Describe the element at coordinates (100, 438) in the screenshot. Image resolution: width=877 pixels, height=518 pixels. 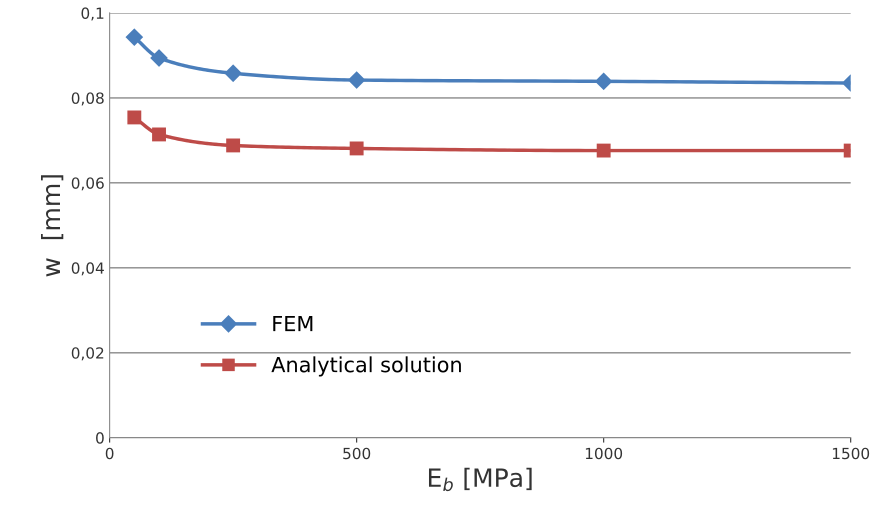
I see `y-tick-label: 0` at that location.